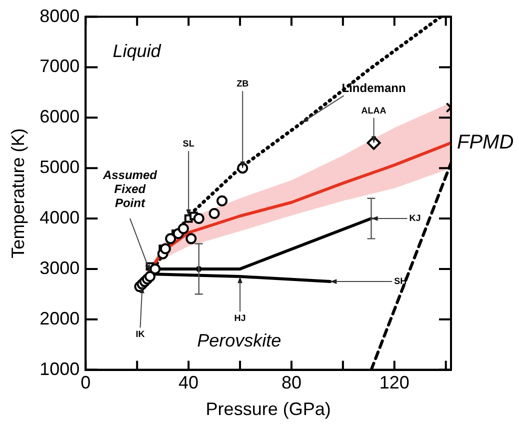  I want to click on annotation: KJ, so click(415, 218).